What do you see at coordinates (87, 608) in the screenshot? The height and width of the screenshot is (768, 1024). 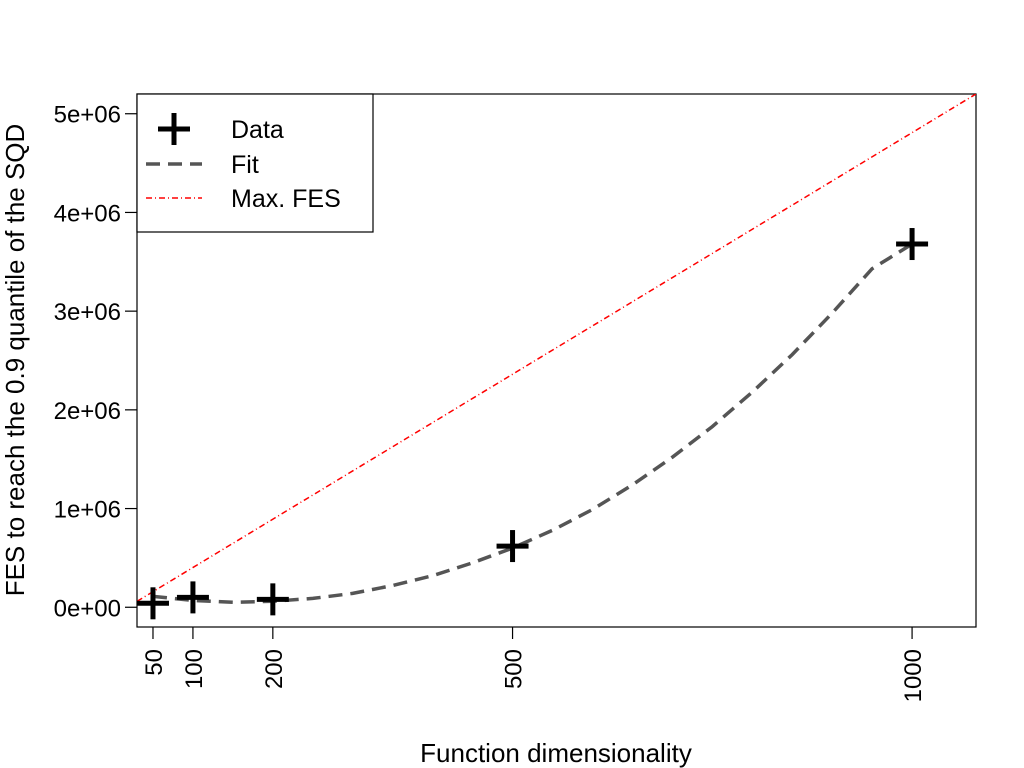 I see `y-tick-label: 0e+00` at bounding box center [87, 608].